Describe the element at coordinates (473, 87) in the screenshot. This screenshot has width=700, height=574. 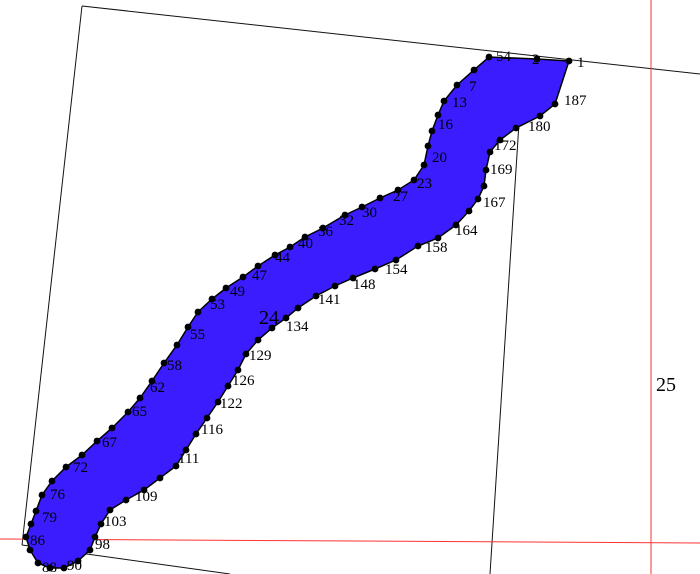
I see `vertex-label: 7` at that location.